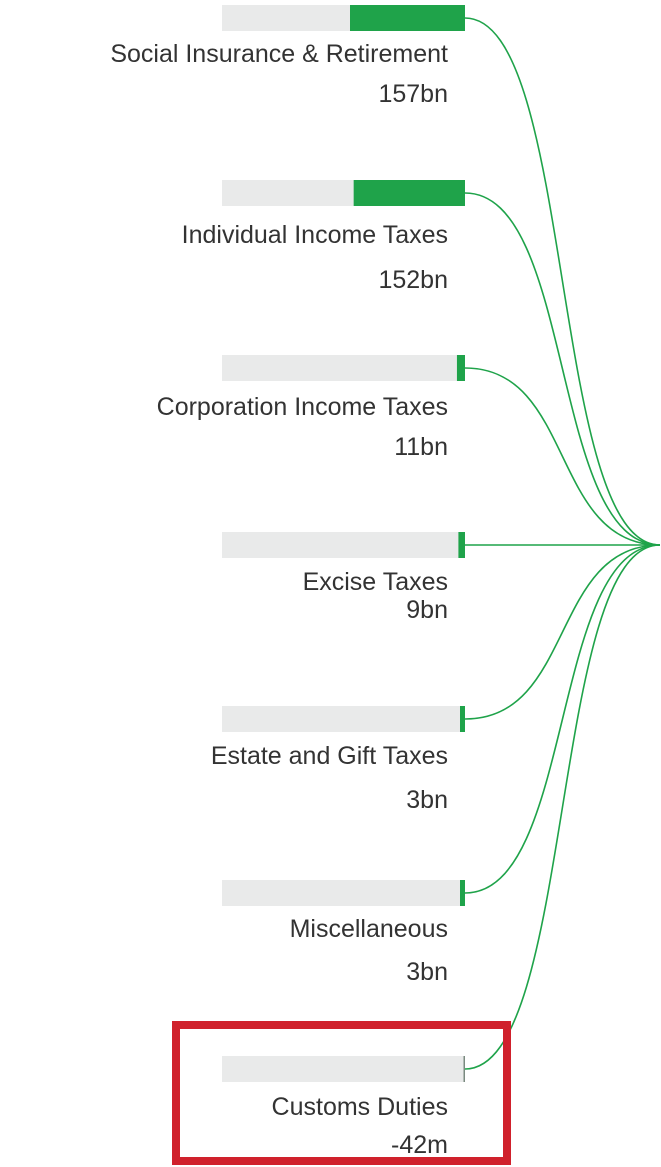 This screenshot has width=661, height=1167. What do you see at coordinates (419, 1145) in the screenshot?
I see `value-label-customs-duties: -42m` at bounding box center [419, 1145].